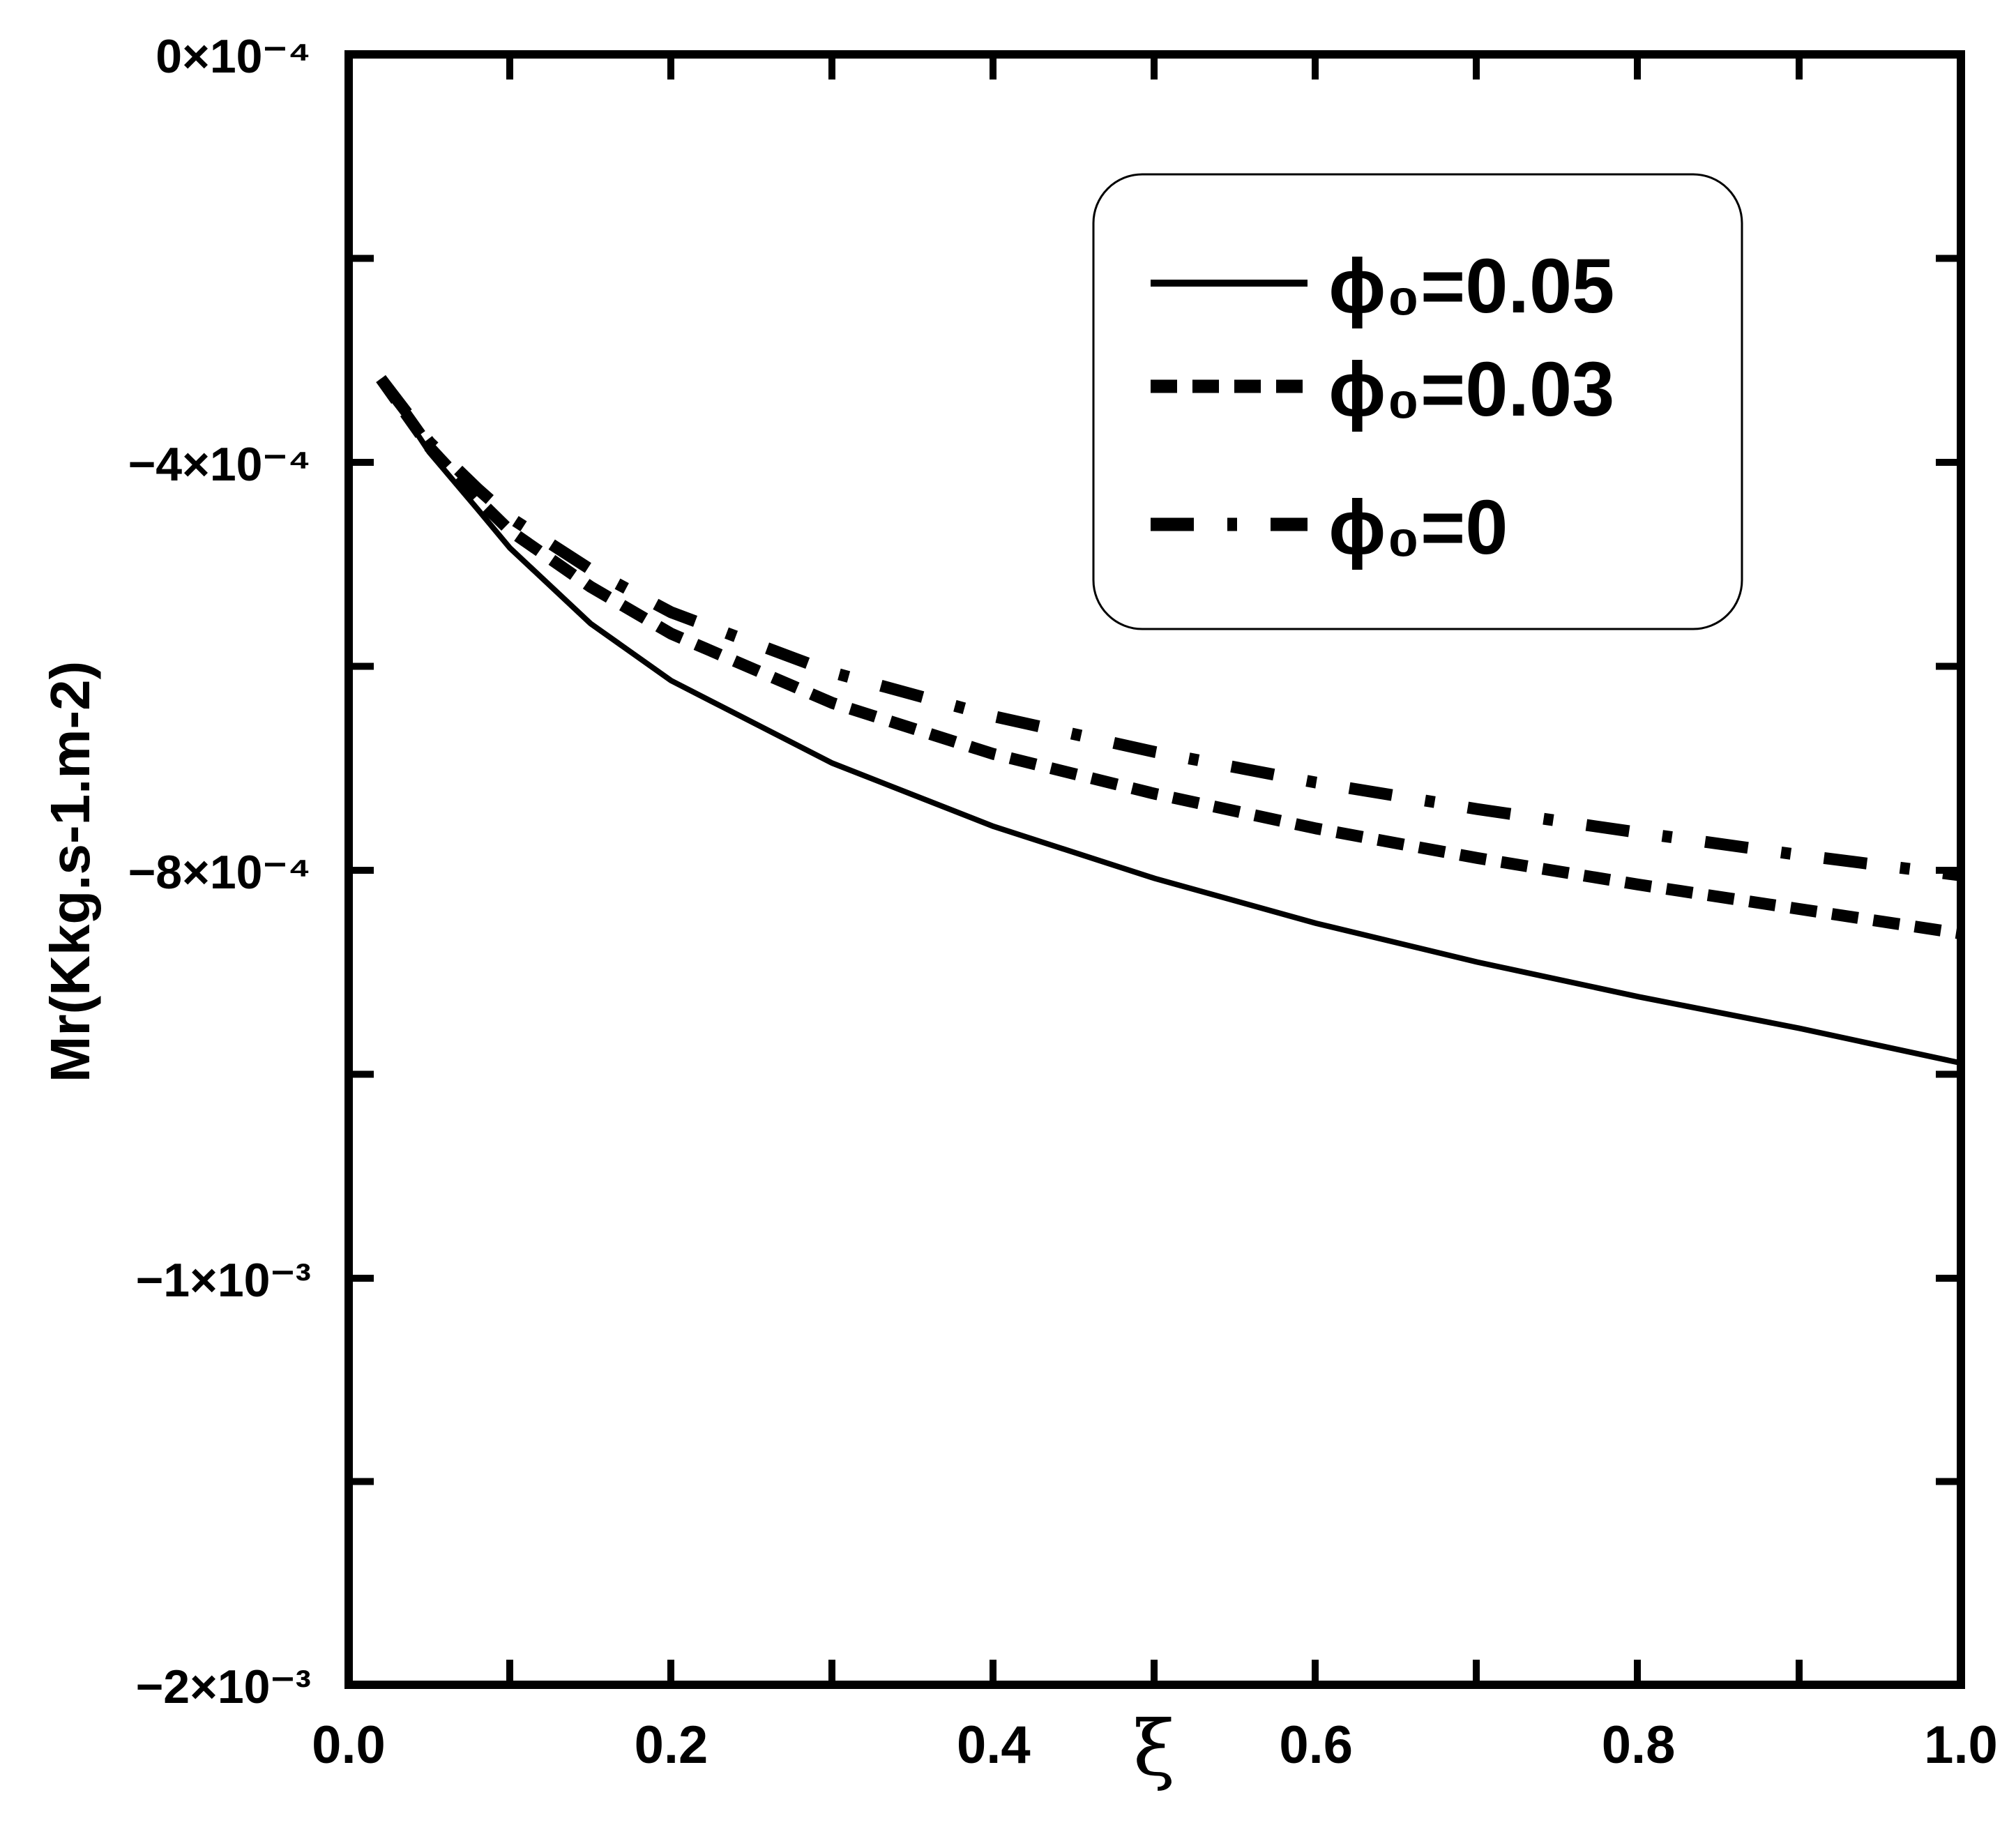  I want to click on legend-box, so click(1417, 401).